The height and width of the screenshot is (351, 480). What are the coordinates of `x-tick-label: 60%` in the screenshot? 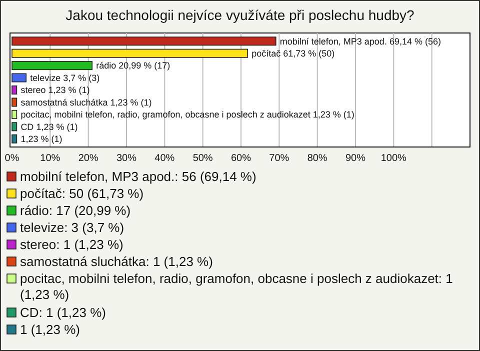 It's located at (241, 158).